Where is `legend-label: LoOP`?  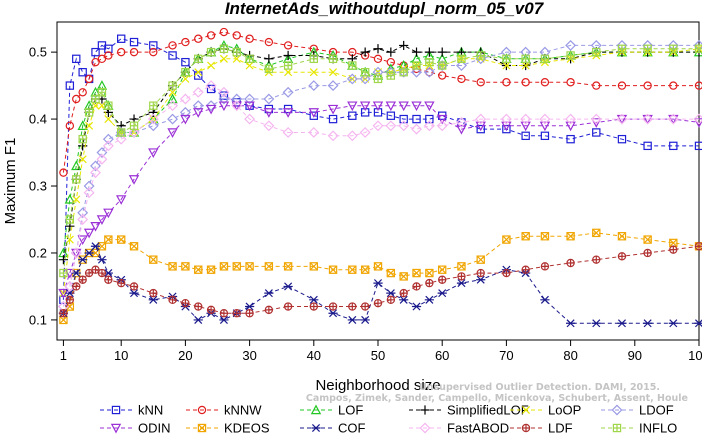 legend-label: LoOP is located at coordinates (564, 410).